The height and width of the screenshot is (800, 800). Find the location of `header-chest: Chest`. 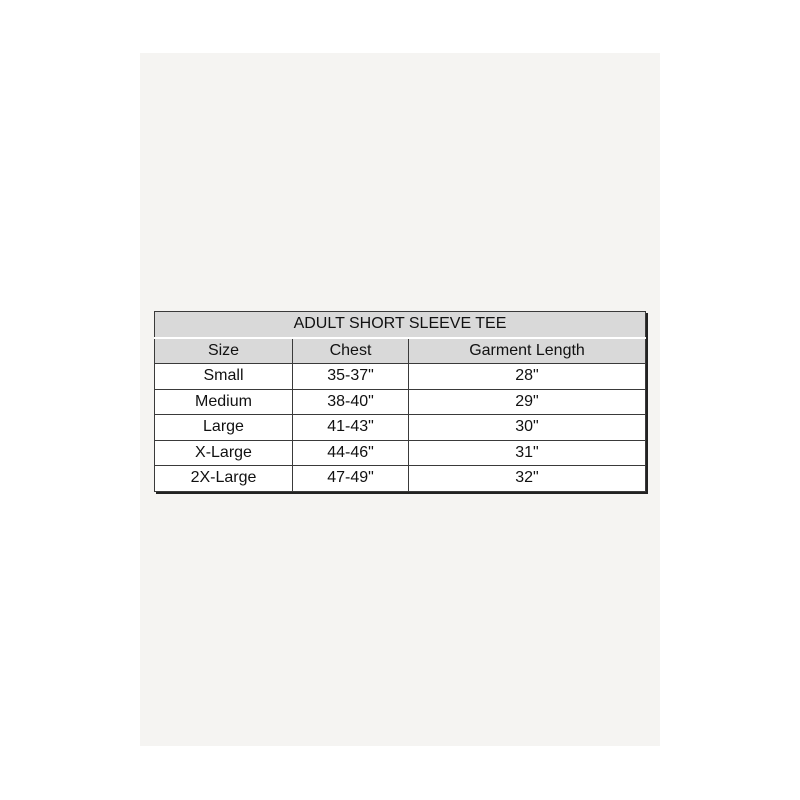

header-chest: Chest is located at coordinates (350, 350).